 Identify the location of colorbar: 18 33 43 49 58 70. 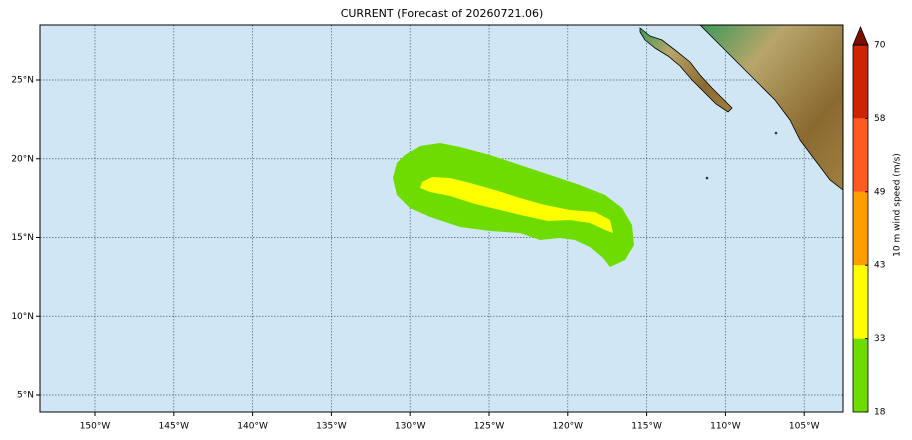
(869, 221).